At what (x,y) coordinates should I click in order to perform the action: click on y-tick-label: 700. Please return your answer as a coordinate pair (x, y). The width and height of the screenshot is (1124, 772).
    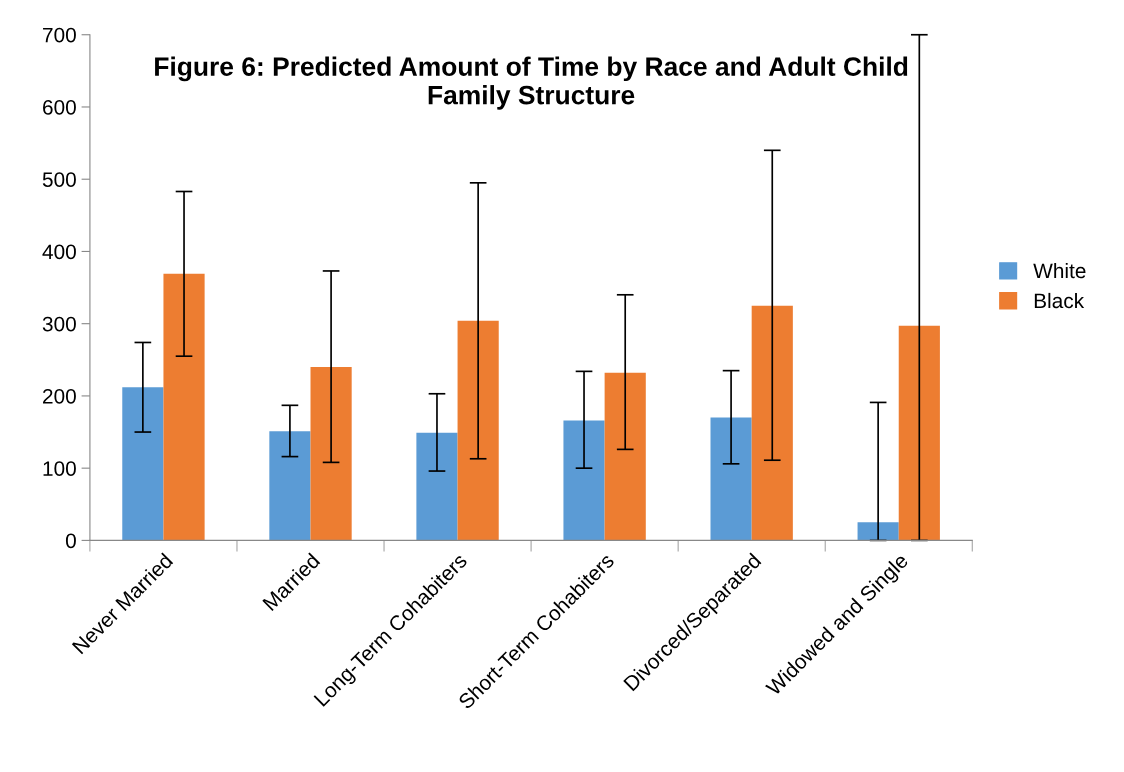
    Looking at the image, I should click on (59, 35).